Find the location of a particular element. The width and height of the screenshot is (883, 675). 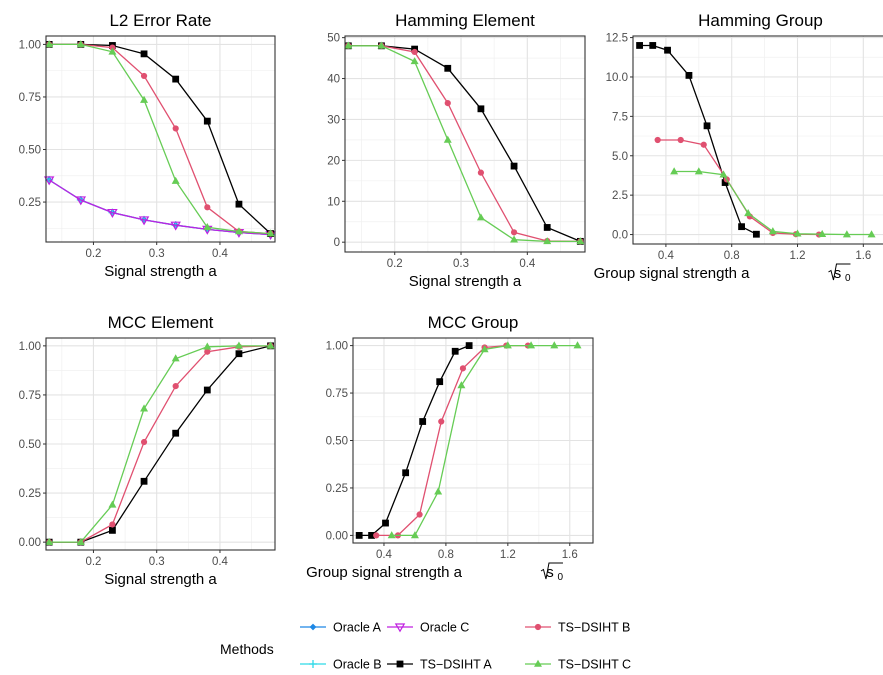

y-tick-label: 2.5 is located at coordinates (620, 196).